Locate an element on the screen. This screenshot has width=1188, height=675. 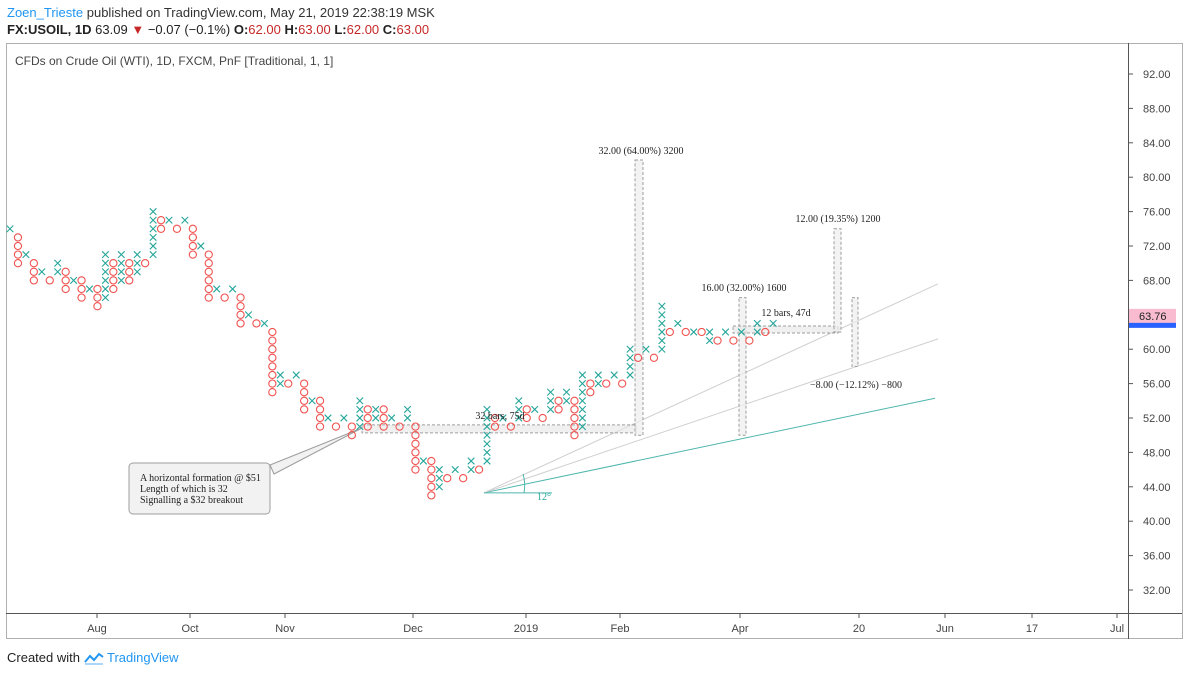
tradingview-link: TradingView is located at coordinates (142, 657).